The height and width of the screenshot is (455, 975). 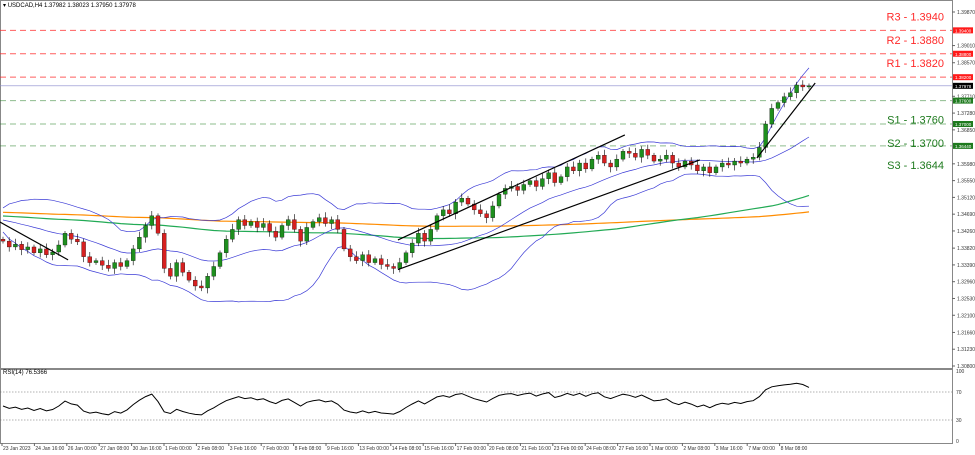 I want to click on x-tick-label: 27 Feb 16:00, so click(x=634, y=449).